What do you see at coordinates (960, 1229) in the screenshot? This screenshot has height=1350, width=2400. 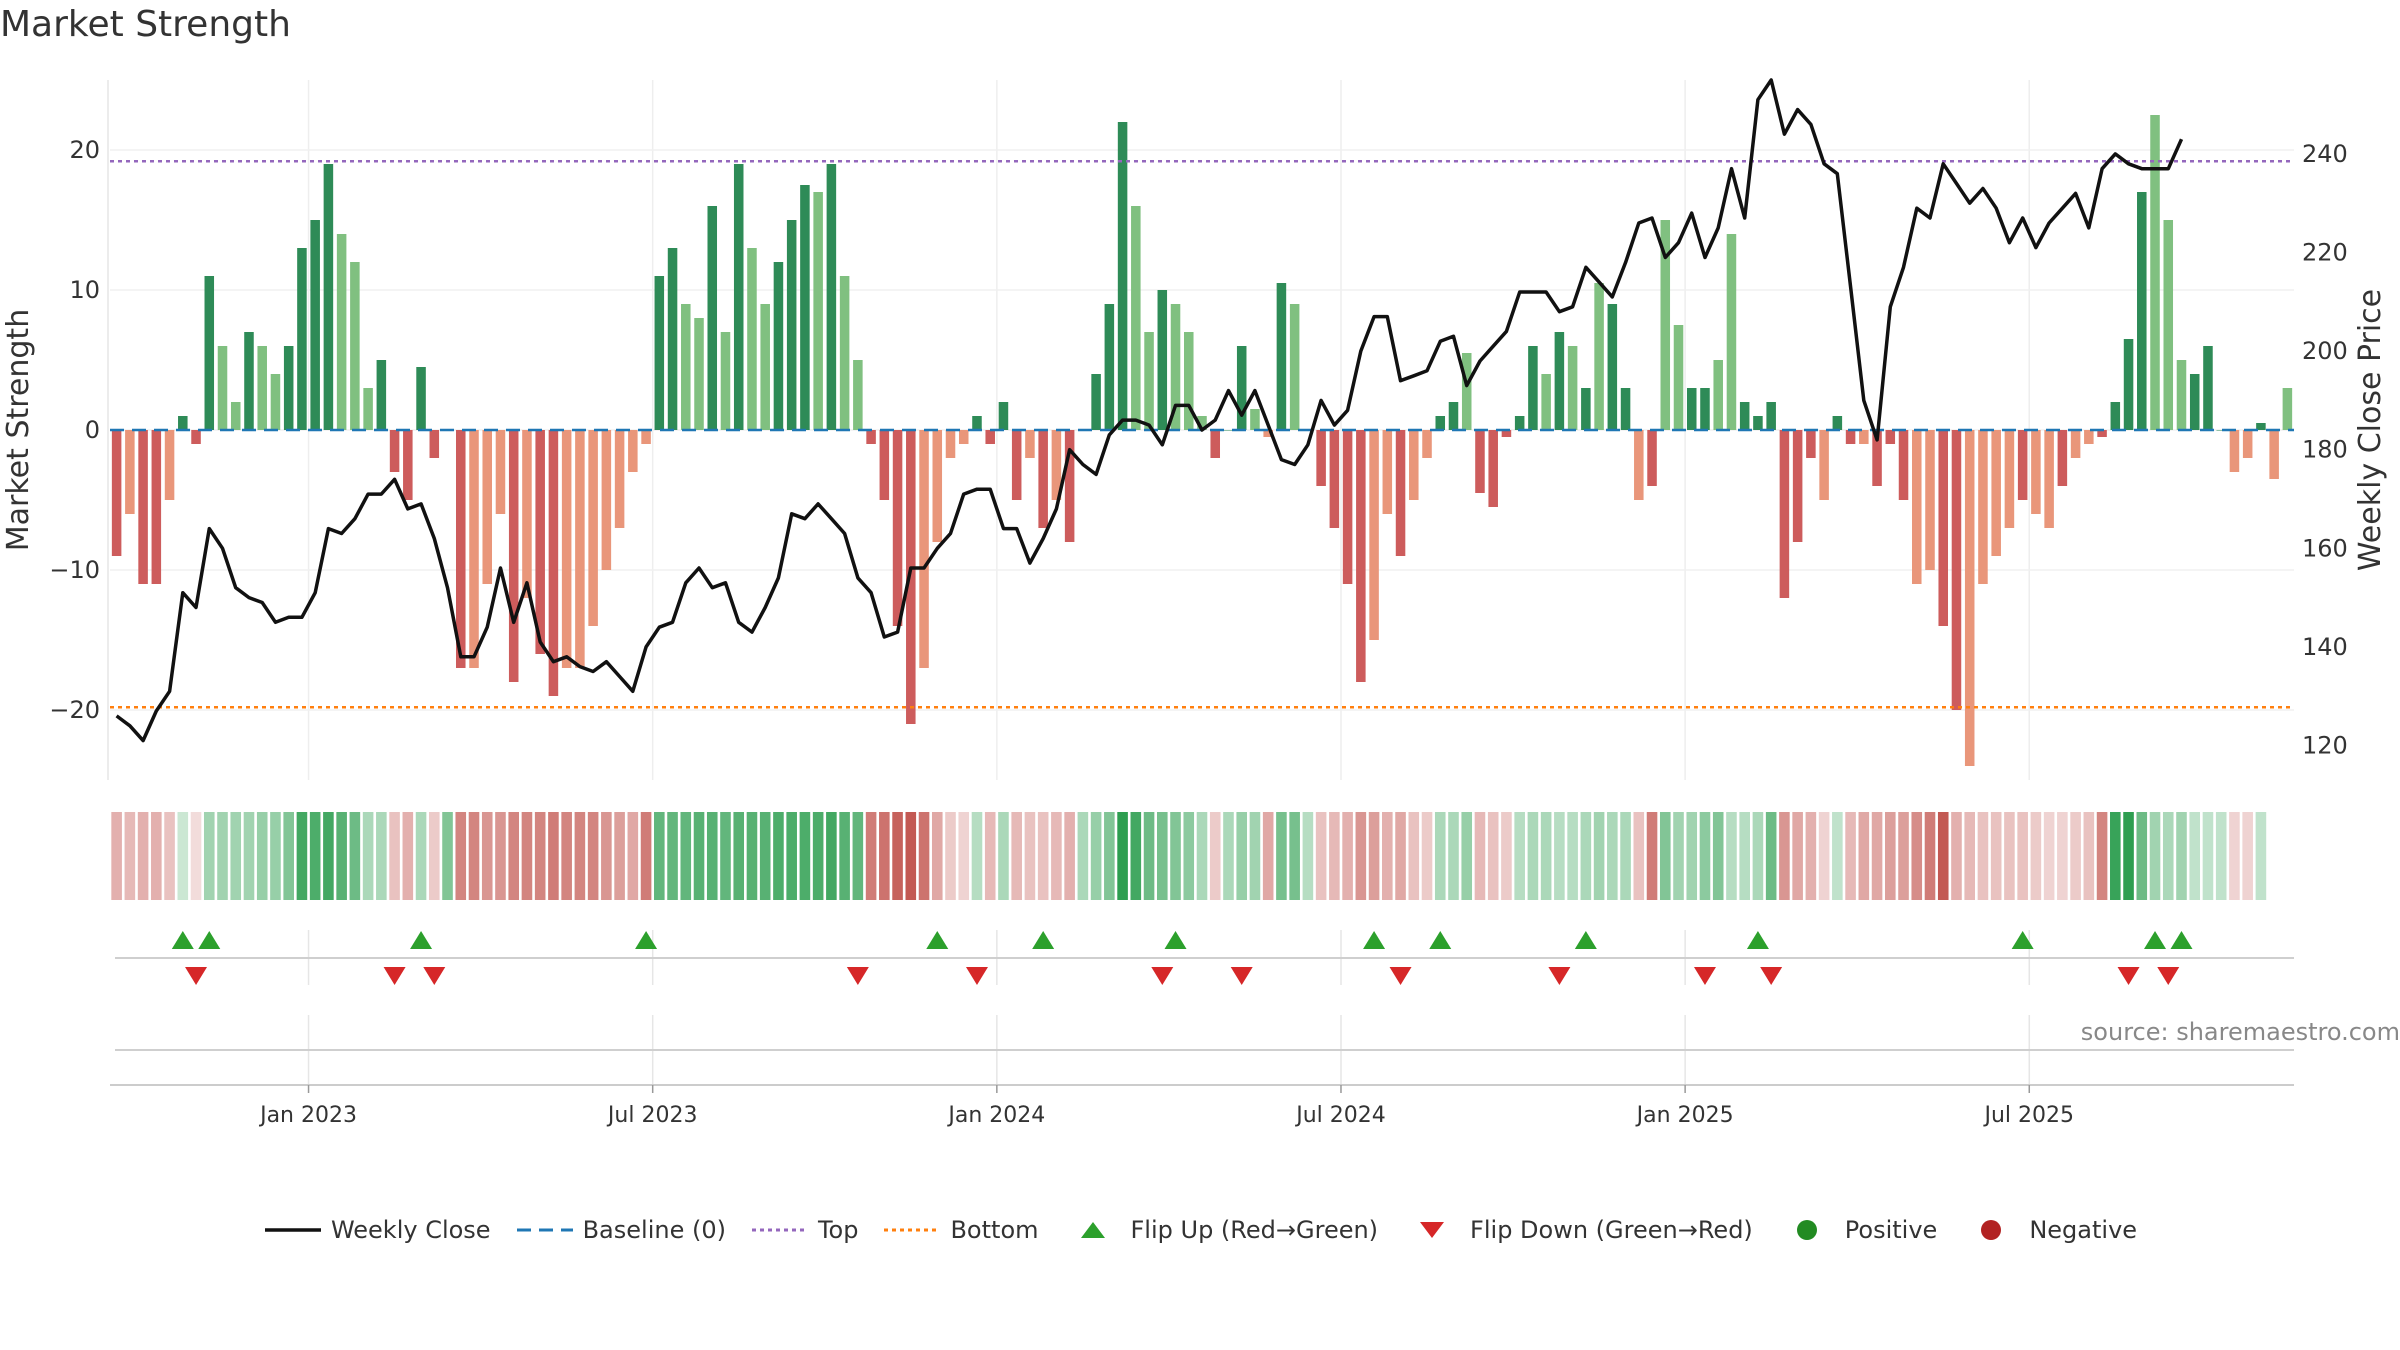 I see `legend-item-bottom: Bottom` at bounding box center [960, 1229].